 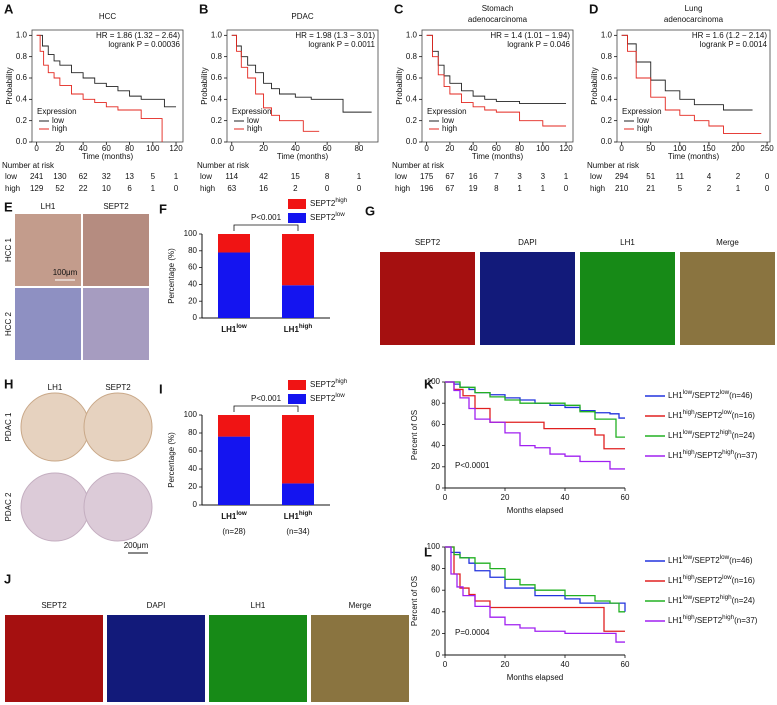 What do you see at coordinates (192, 250) in the screenshot?
I see `y-tick-label: 80` at bounding box center [192, 250].